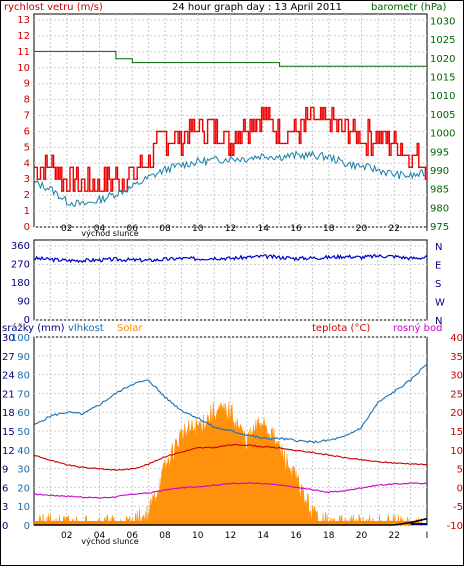 Image resolution: width=464 pixels, height=566 pixels. Describe the element at coordinates (439, 152) in the screenshot. I see `pressure-y-tick-label: 995` at that location.